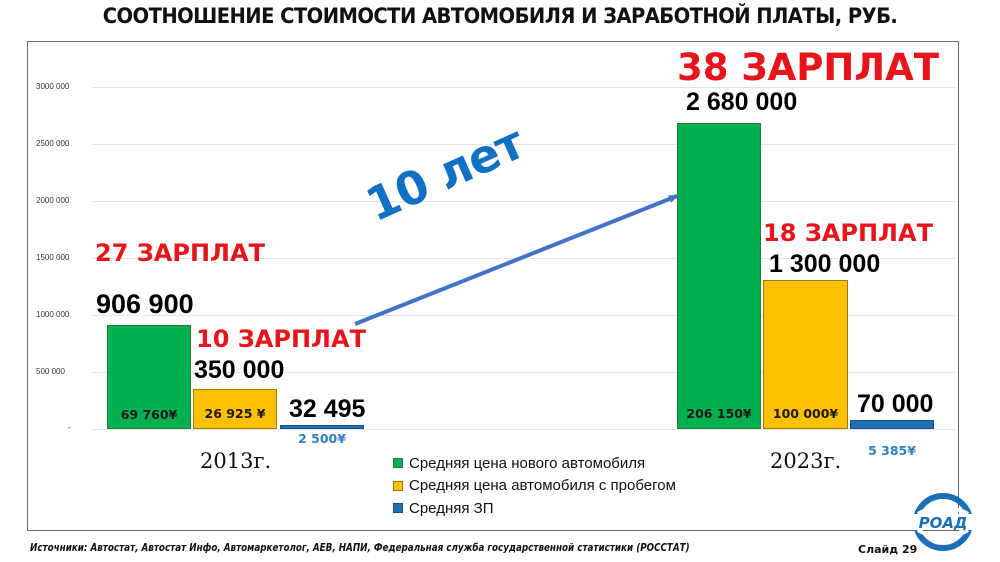  What do you see at coordinates (53, 143) in the screenshot?
I see `y-tick-label: 2500 000` at bounding box center [53, 143].